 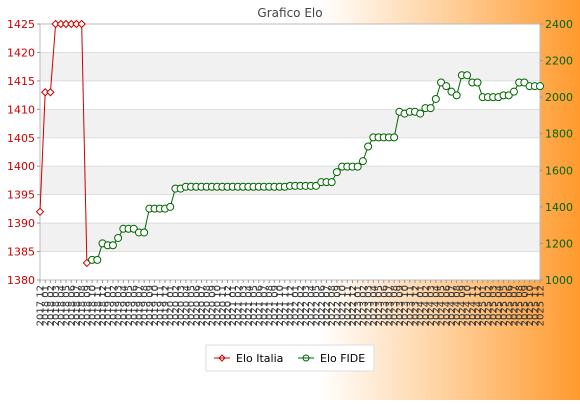 I want to click on left-axis-tick-label: 1380, so click(x=21, y=280).